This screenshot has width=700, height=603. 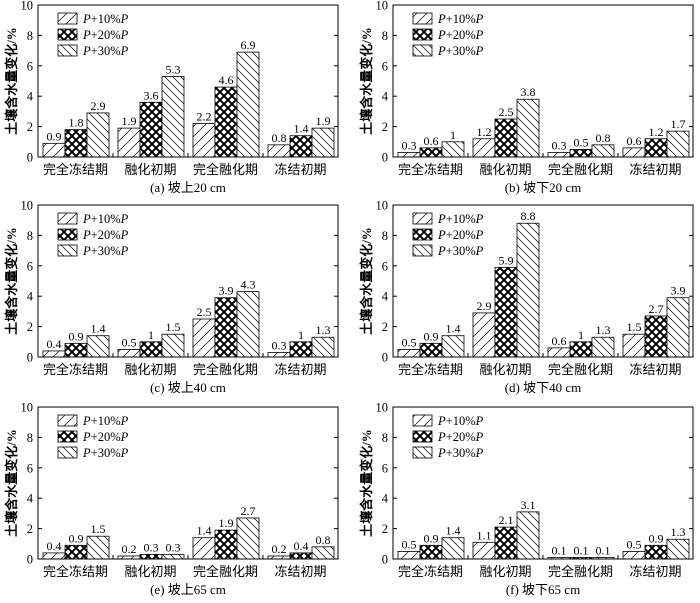 What do you see at coordinates (656, 309) in the screenshot?
I see `bar-value-label: 2.7` at bounding box center [656, 309].